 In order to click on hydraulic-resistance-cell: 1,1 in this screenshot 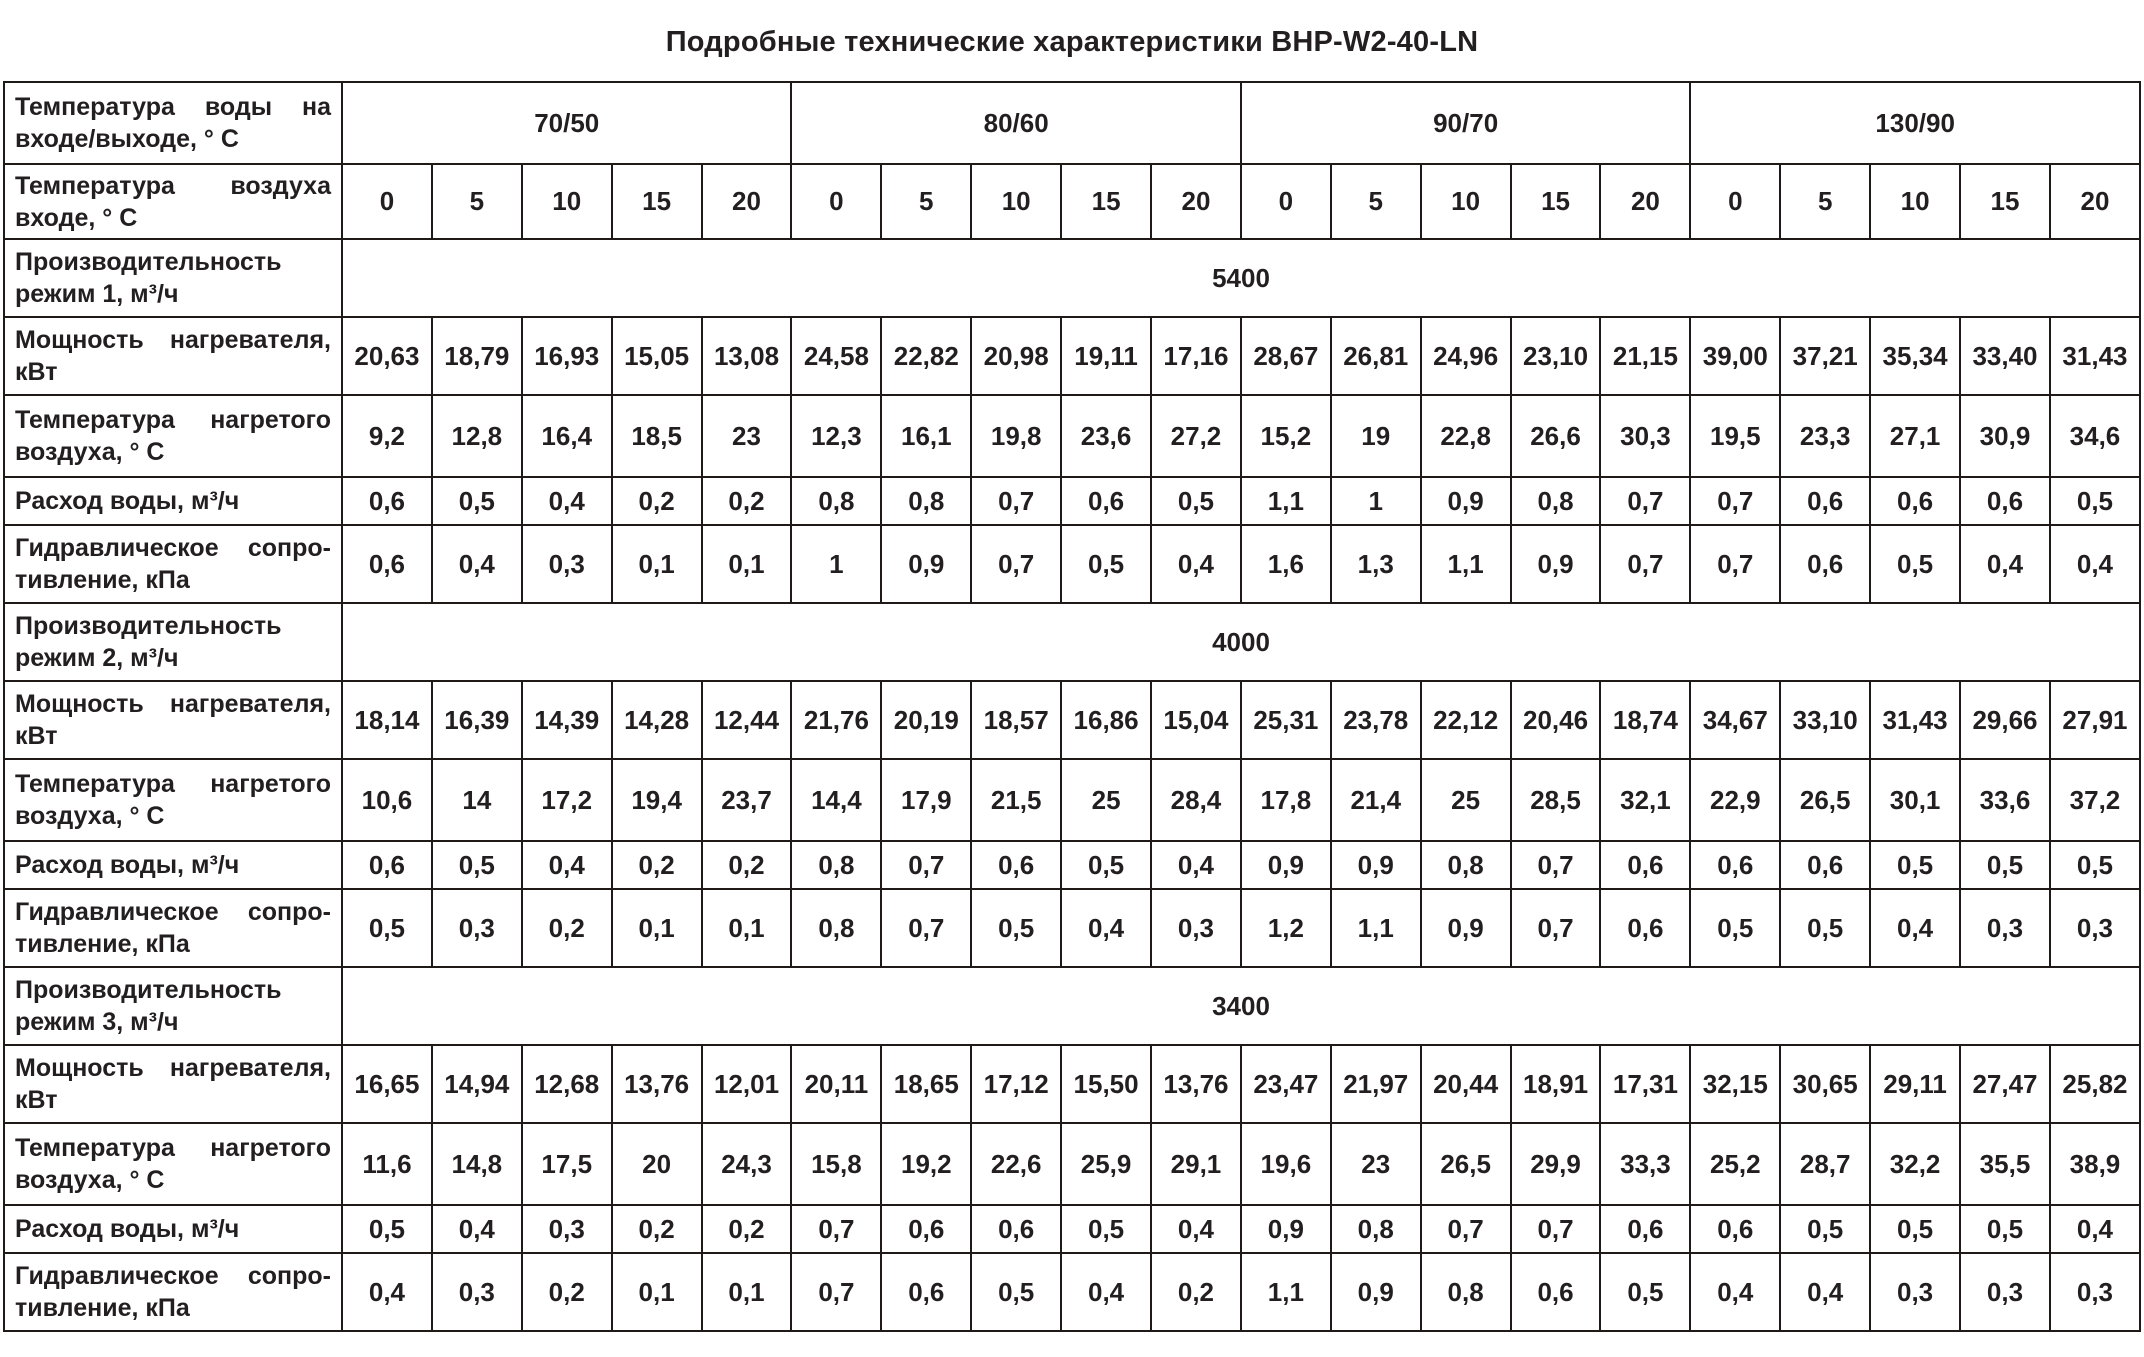, I will do `click(1285, 1292)`.